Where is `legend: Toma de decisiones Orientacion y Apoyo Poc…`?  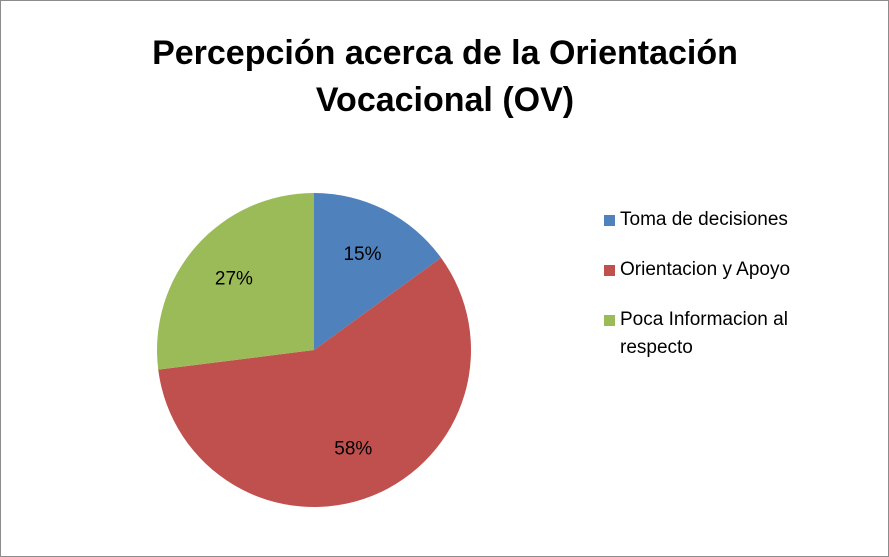 legend: Toma de decisiones Orientacion y Apoyo Poc… is located at coordinates (744, 295).